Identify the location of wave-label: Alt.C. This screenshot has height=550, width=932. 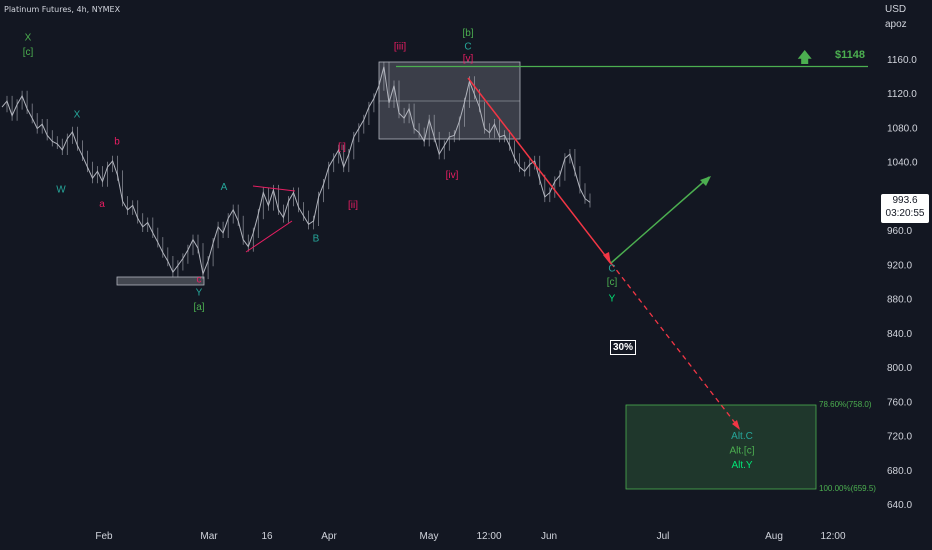
(742, 436).